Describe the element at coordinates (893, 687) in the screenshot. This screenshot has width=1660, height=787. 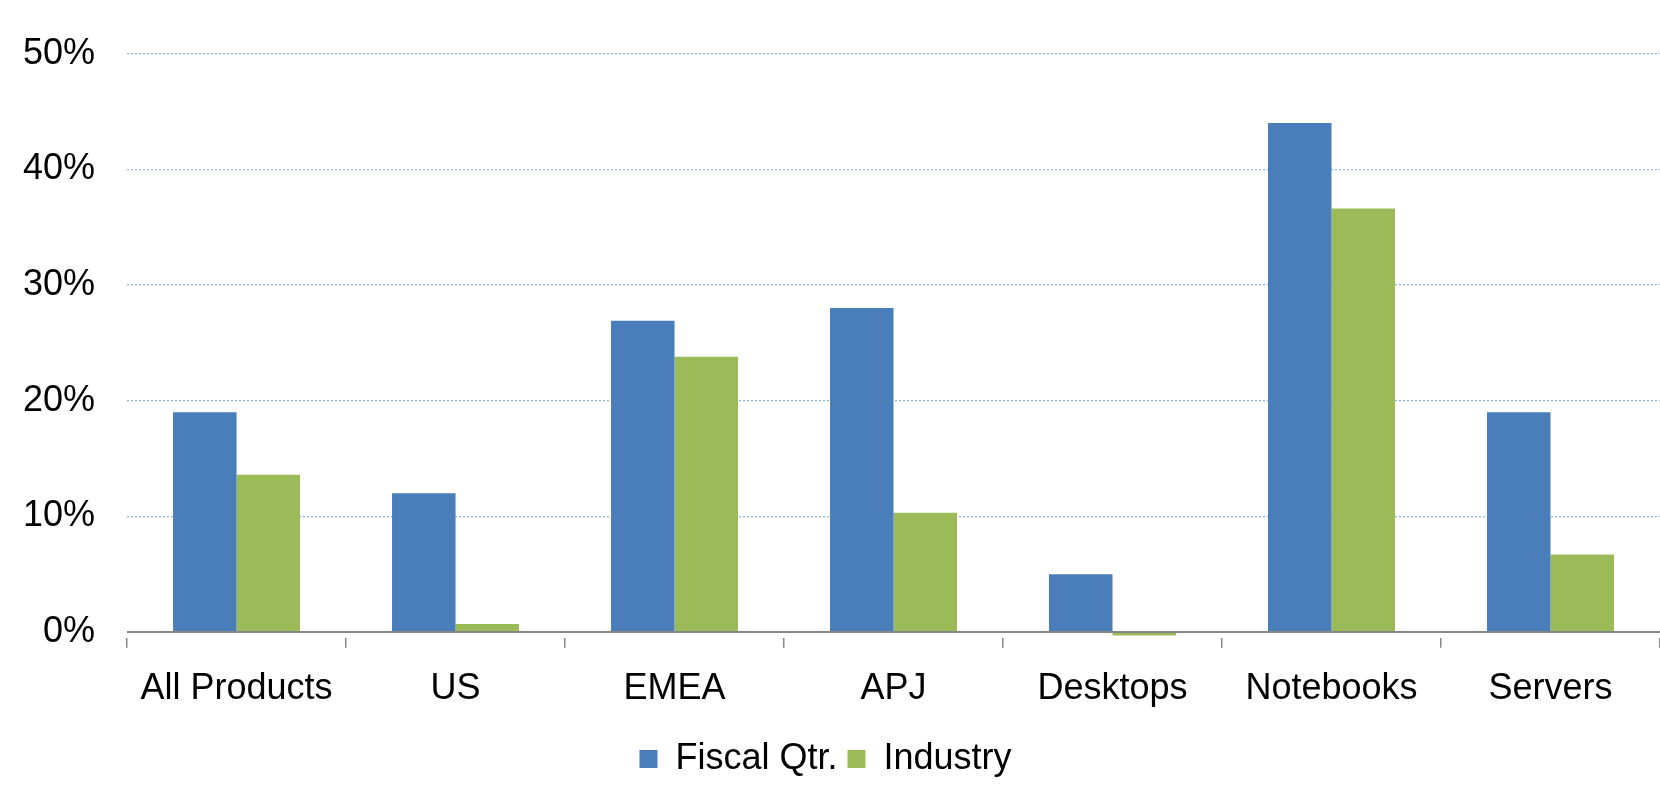
I see `x-tick-label: APJ` at that location.